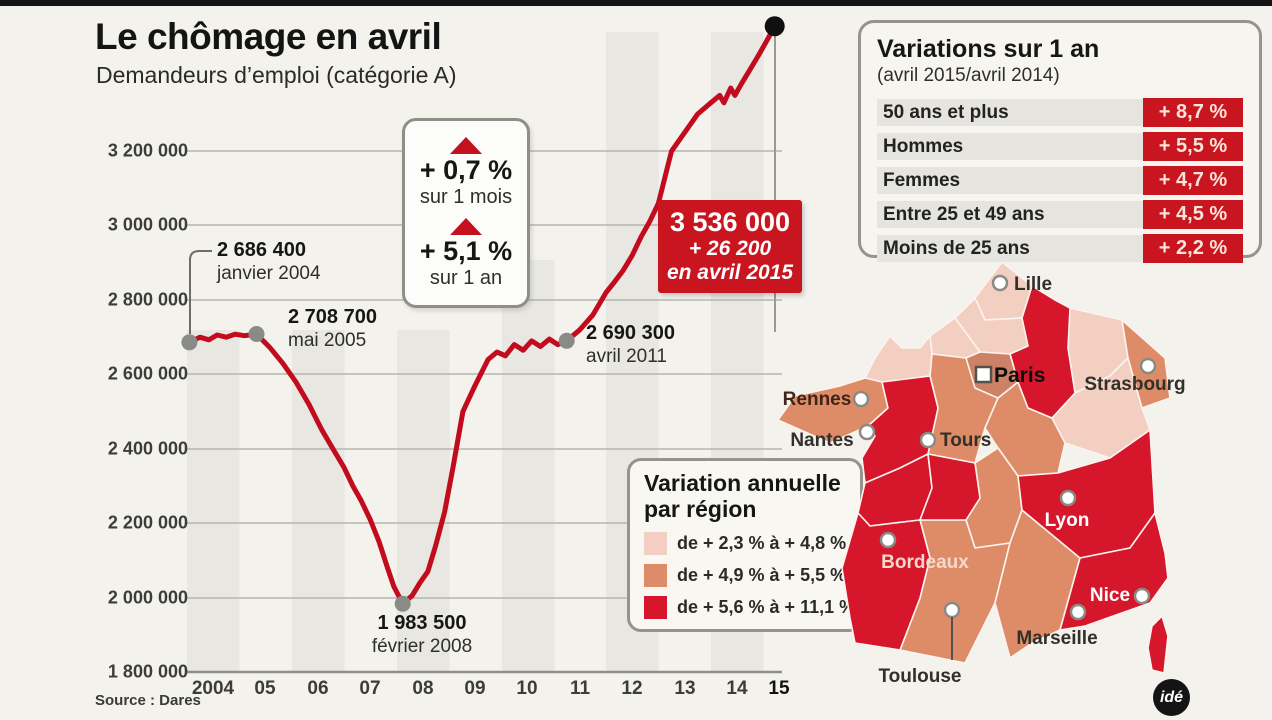 The height and width of the screenshot is (720, 1272). I want to click on page-title: Le chômage en avril, so click(268, 36).